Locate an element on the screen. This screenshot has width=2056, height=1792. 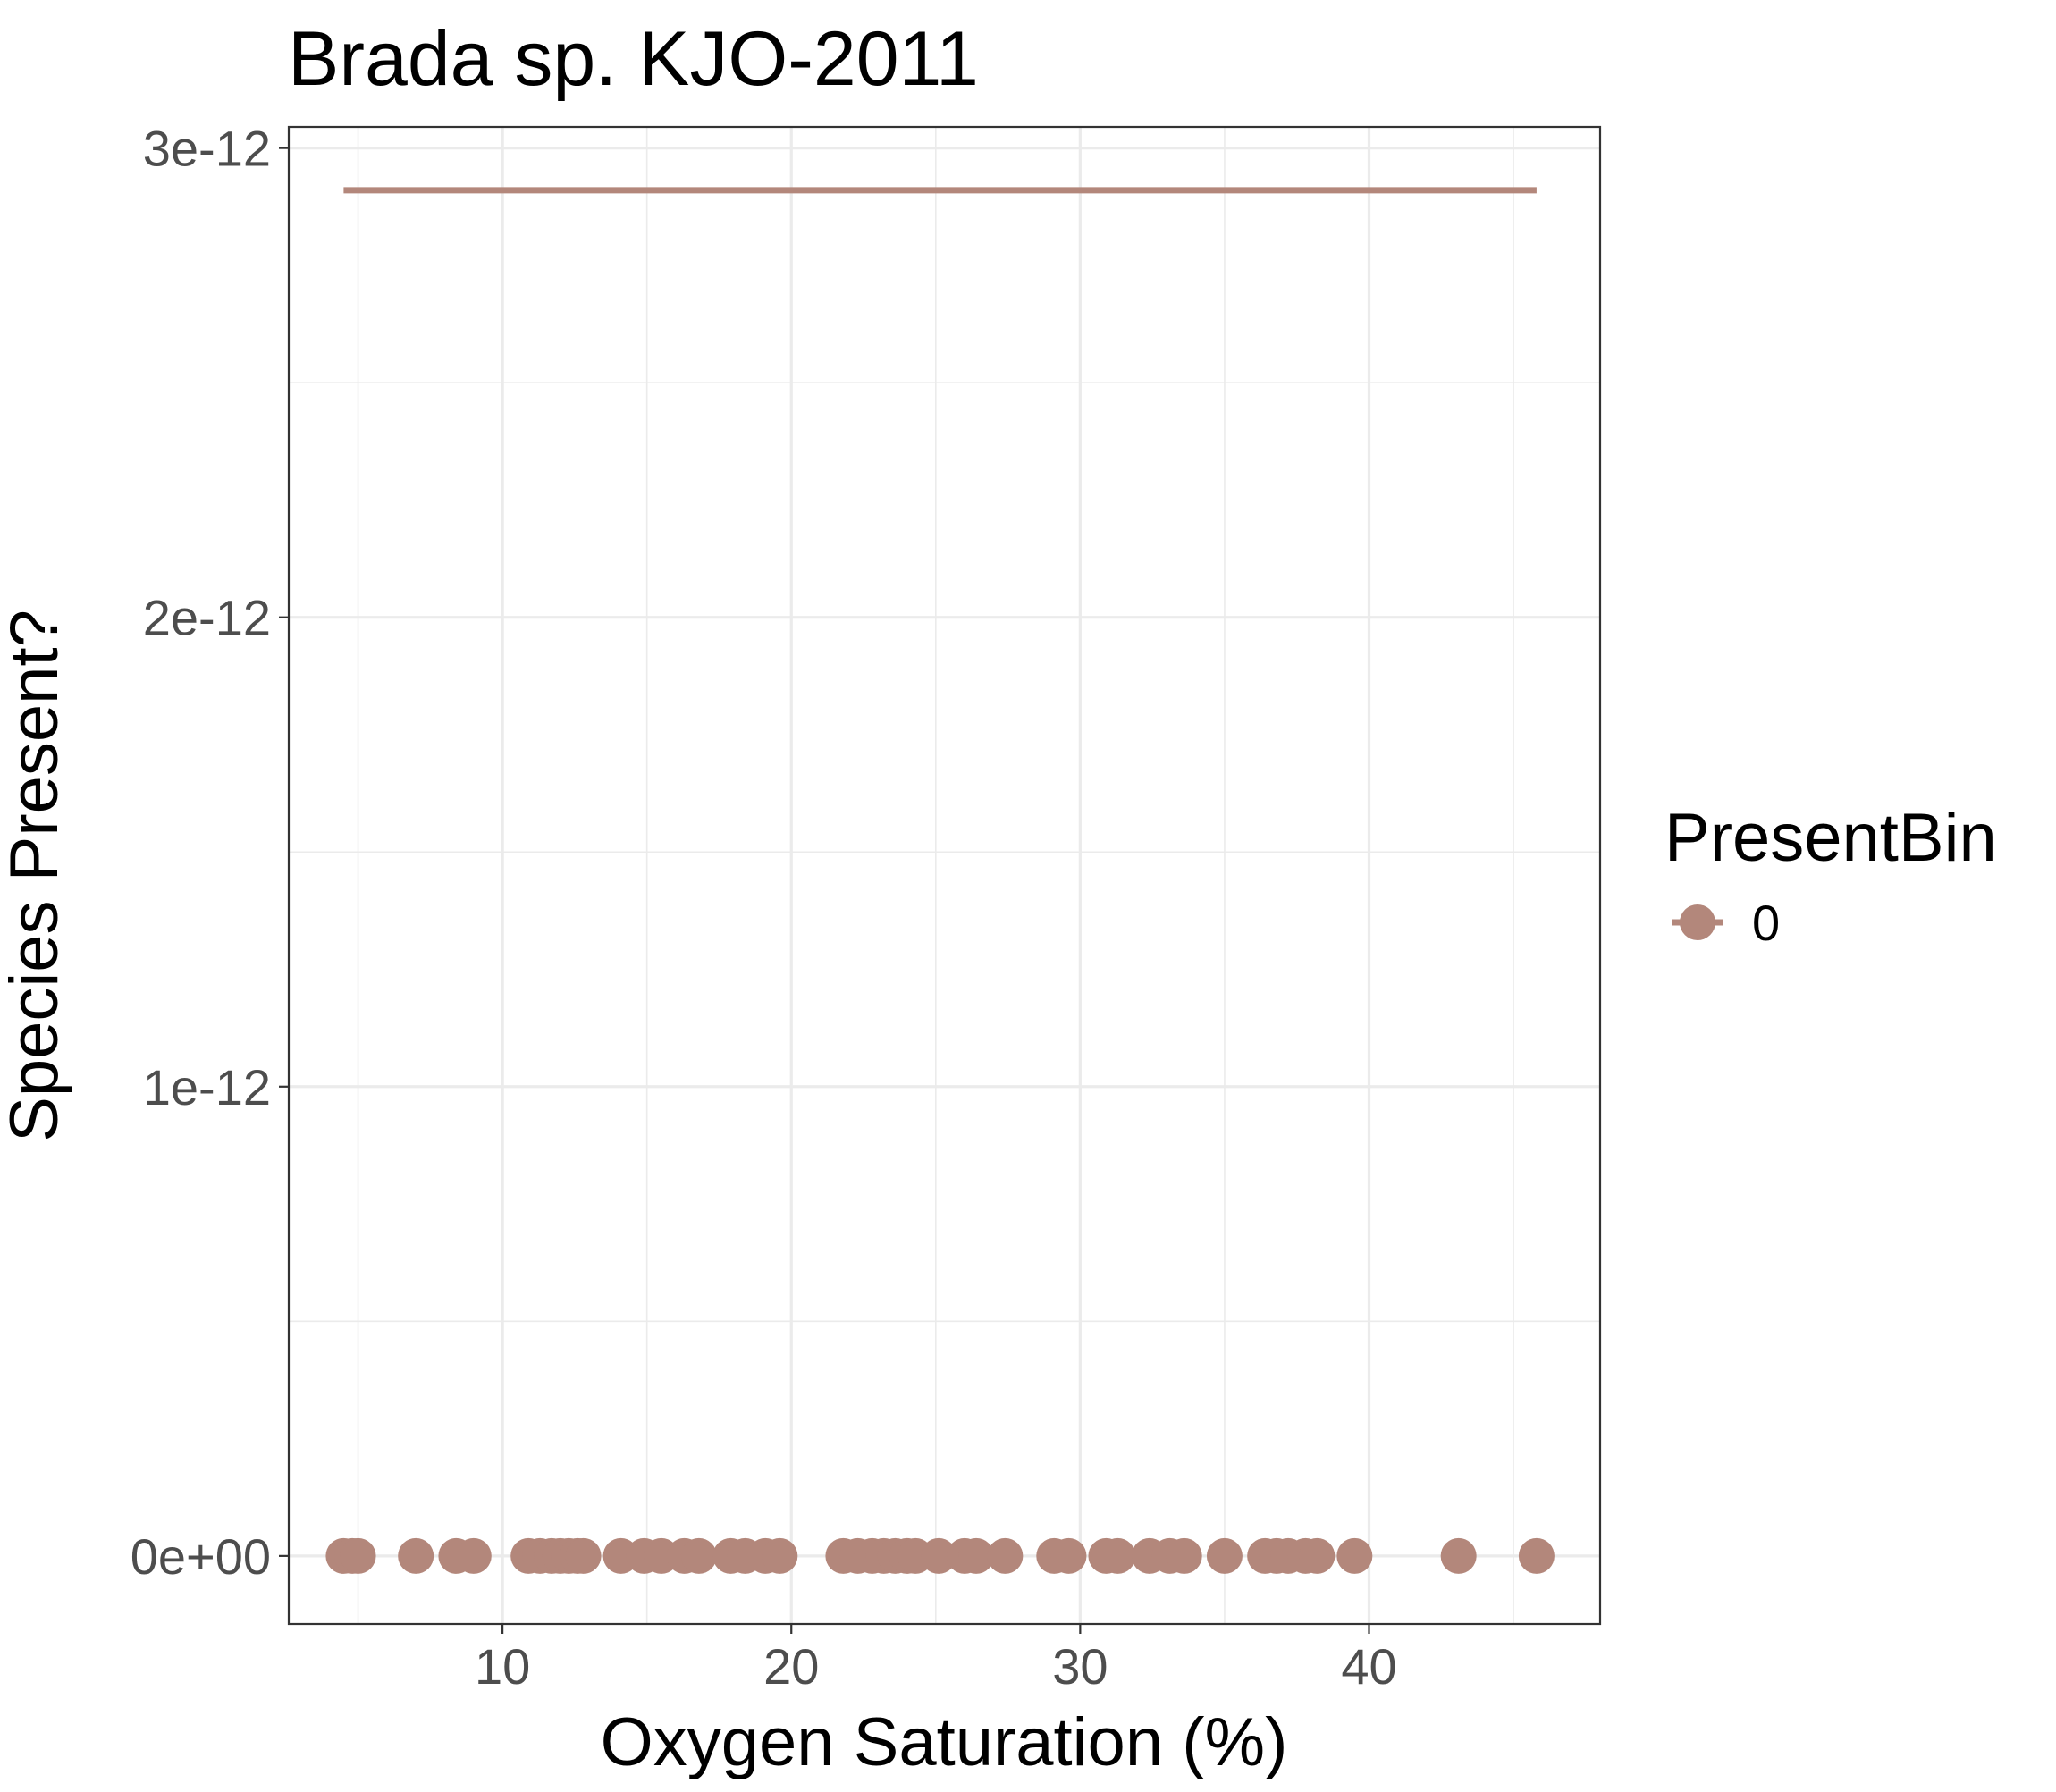
y-tick-label: 3e-12 is located at coordinates (207, 149).